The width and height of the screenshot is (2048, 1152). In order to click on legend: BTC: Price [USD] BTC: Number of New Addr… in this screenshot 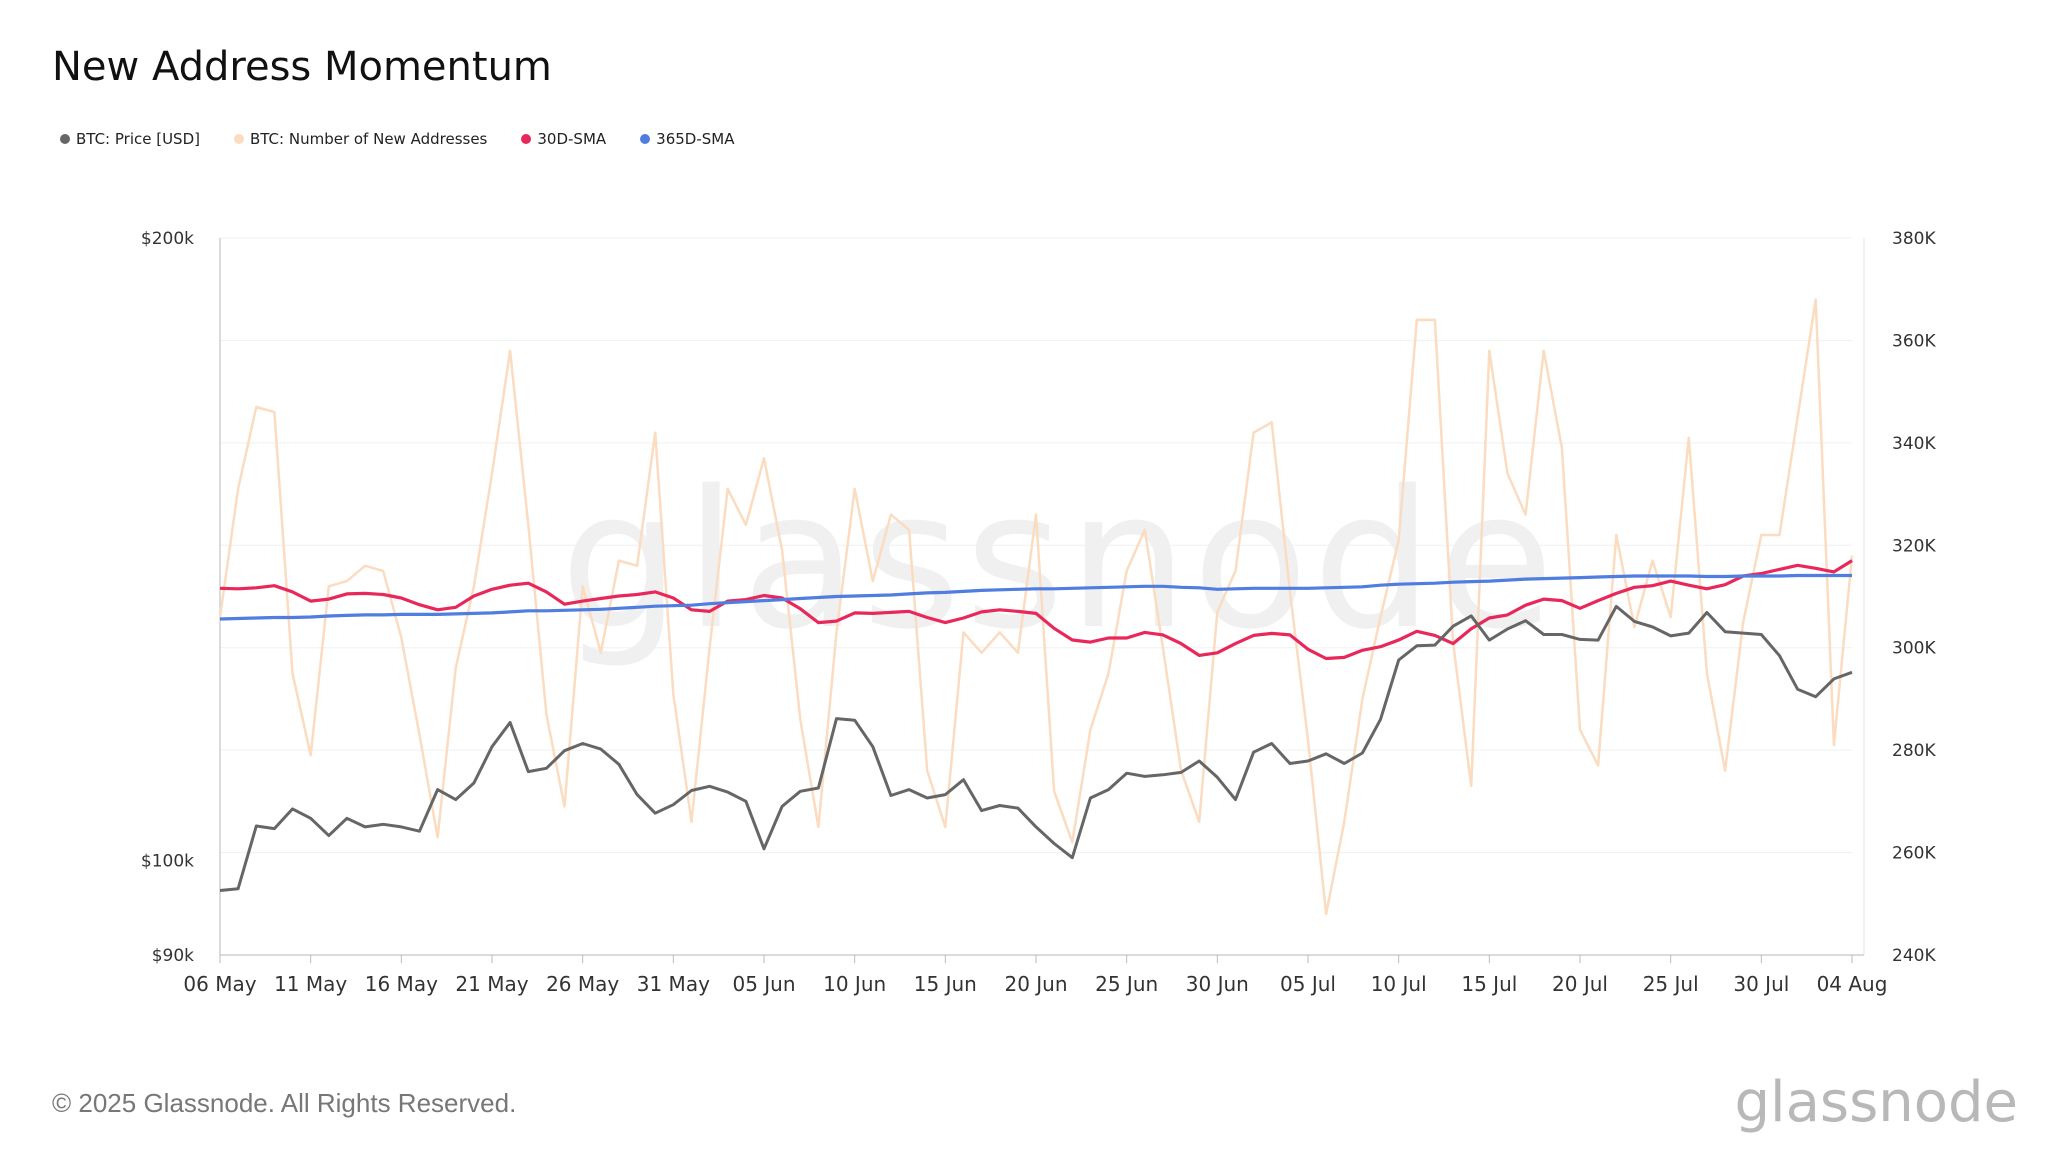, I will do `click(397, 139)`.